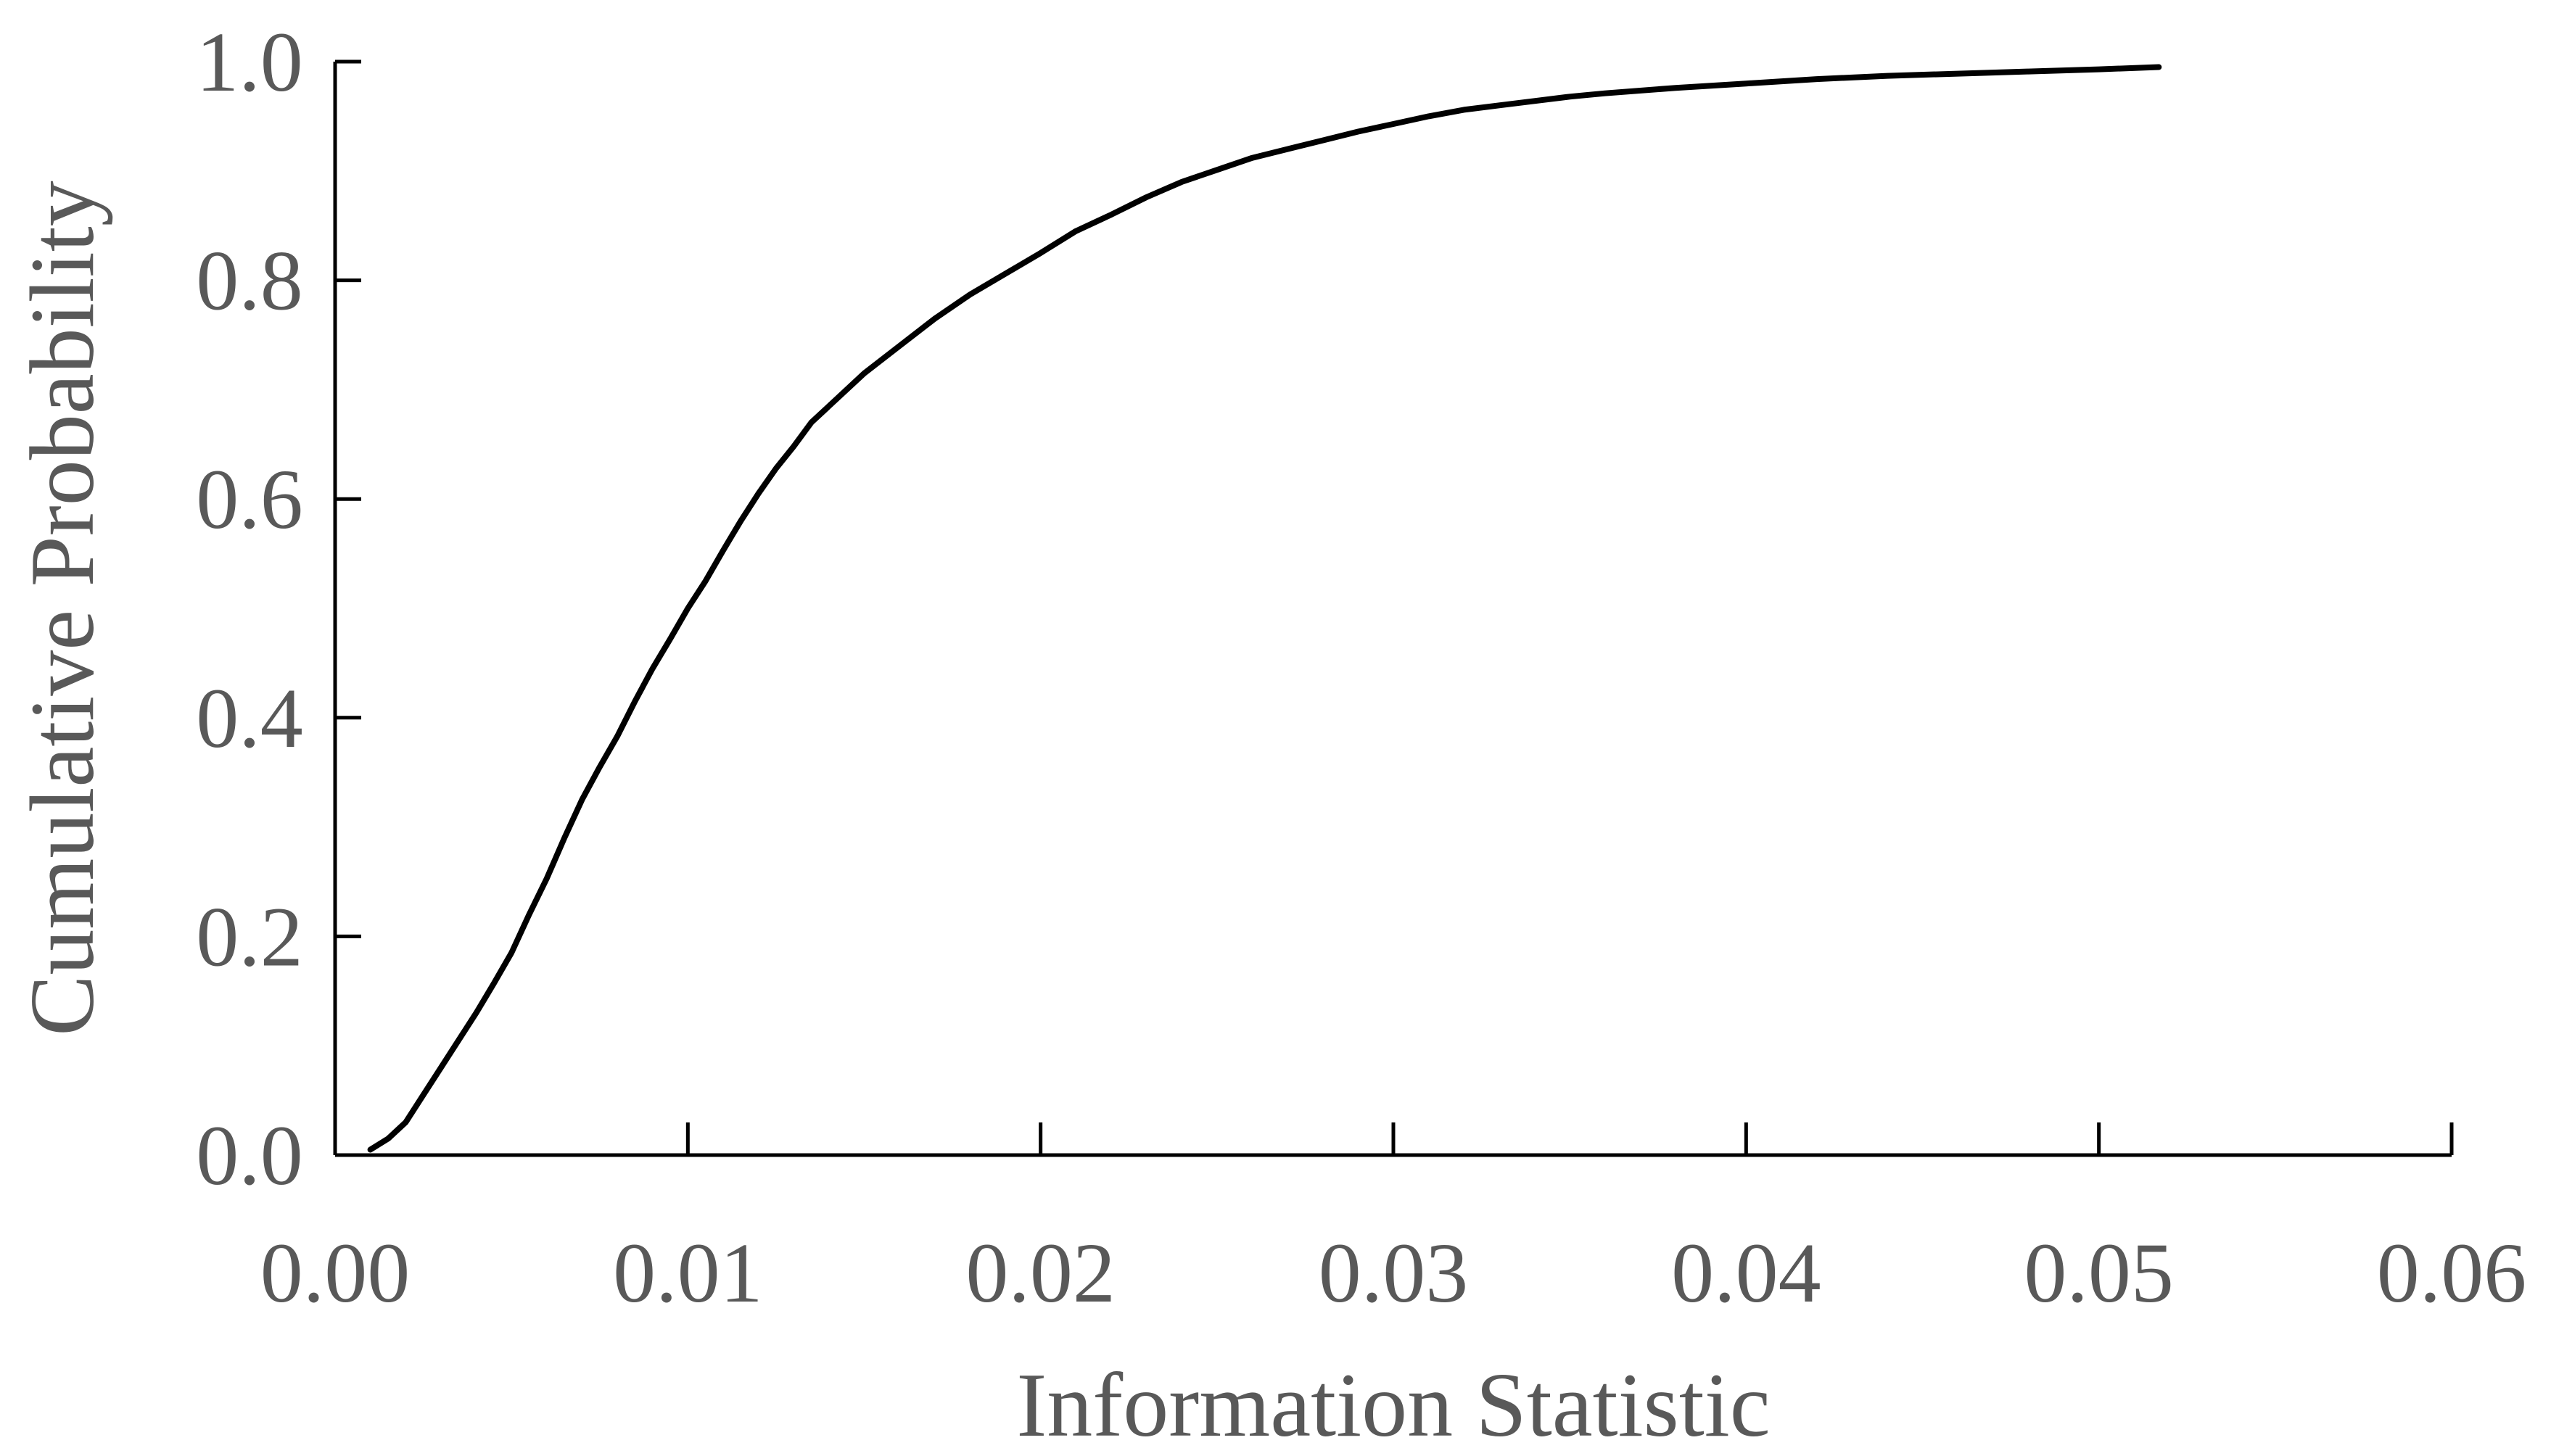  What do you see at coordinates (249, 718) in the screenshot?
I see `y-tick-label: 0.4` at bounding box center [249, 718].